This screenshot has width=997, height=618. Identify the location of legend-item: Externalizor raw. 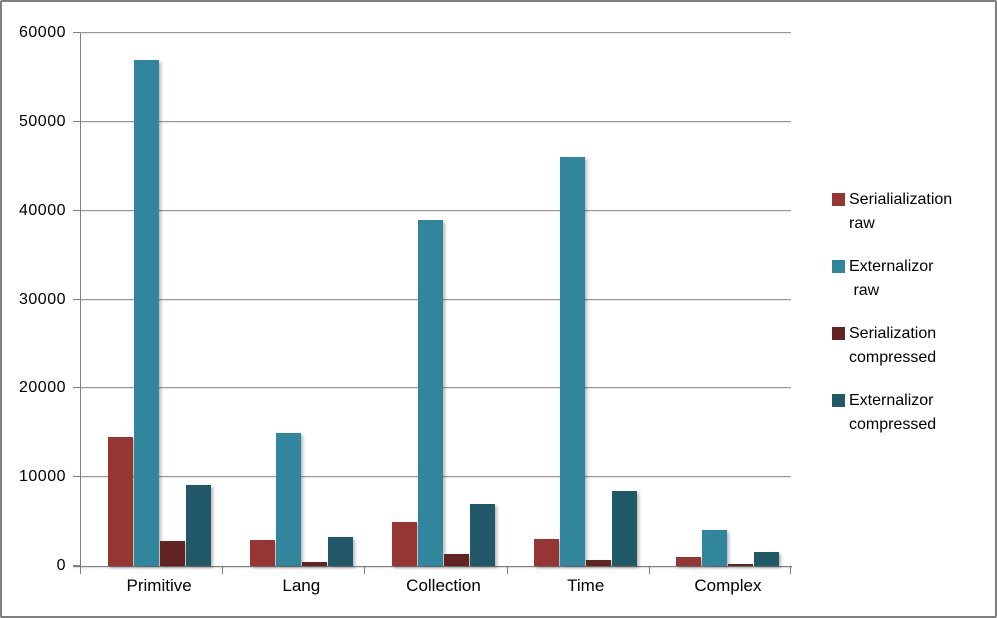
(909, 279).